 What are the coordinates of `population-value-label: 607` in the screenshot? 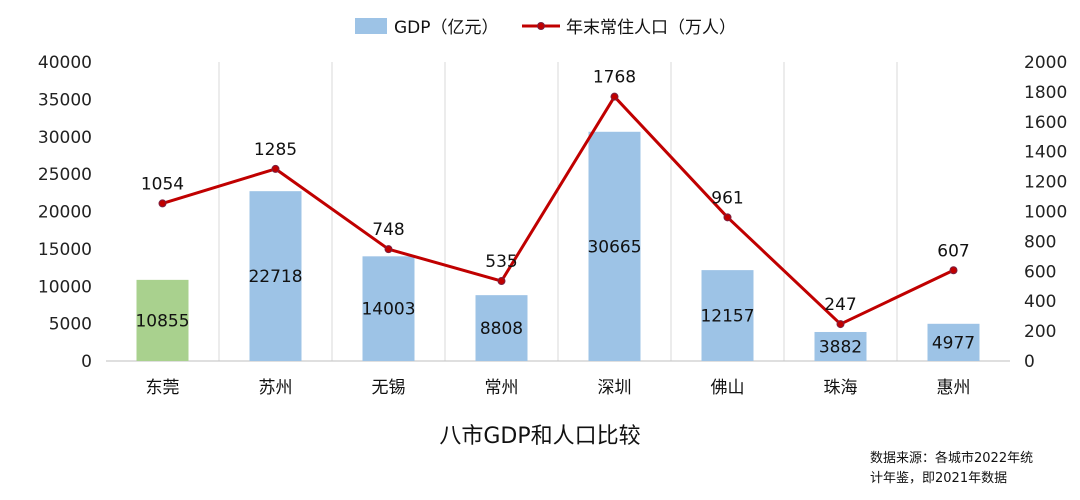 It's located at (953, 251).